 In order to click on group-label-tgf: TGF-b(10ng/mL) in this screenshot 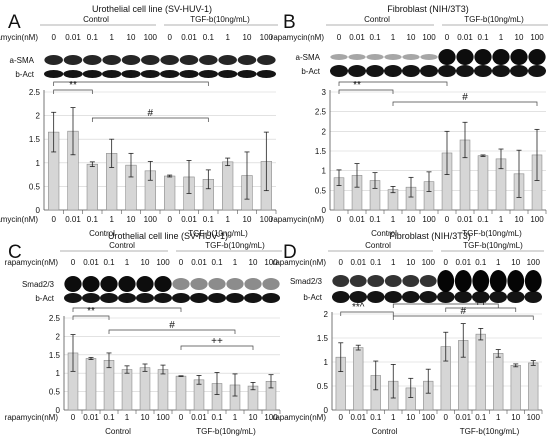, I will do `click(493, 245)`.